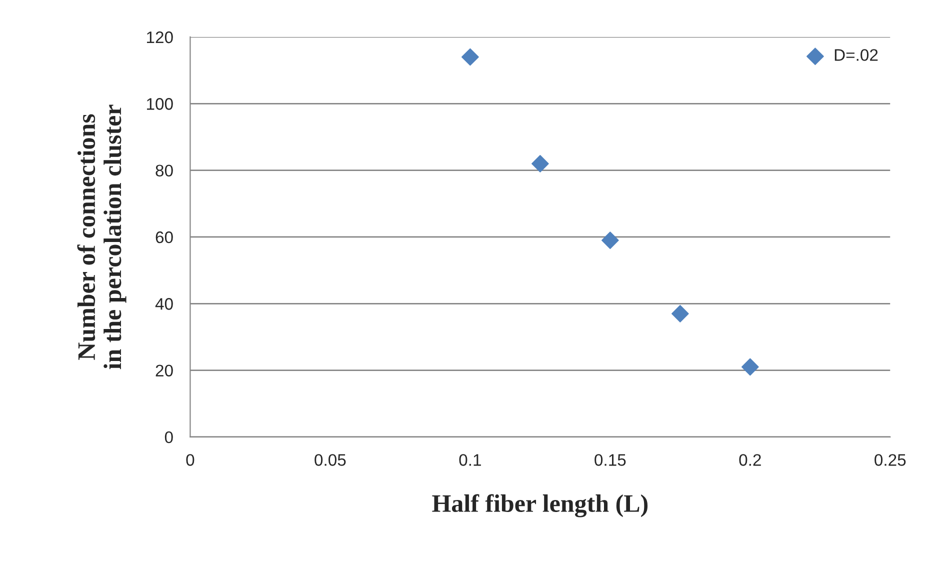 This screenshot has width=951, height=578. Describe the element at coordinates (856, 55) in the screenshot. I see `legend-label: D=.02` at that location.